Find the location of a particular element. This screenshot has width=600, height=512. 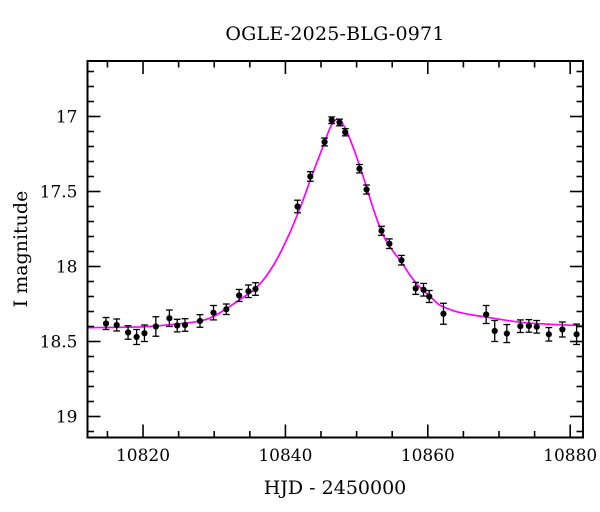

y-tick-label: 17 is located at coordinates (67, 118).